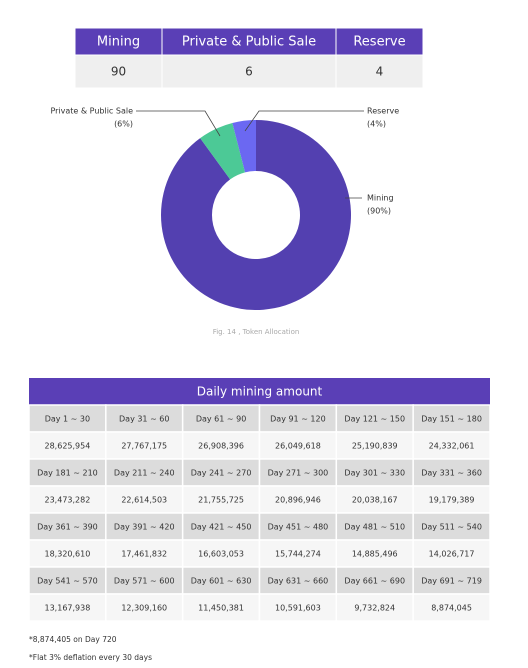  What do you see at coordinates (375, 500) in the screenshot?
I see `value-text: 20,038,167` at bounding box center [375, 500].